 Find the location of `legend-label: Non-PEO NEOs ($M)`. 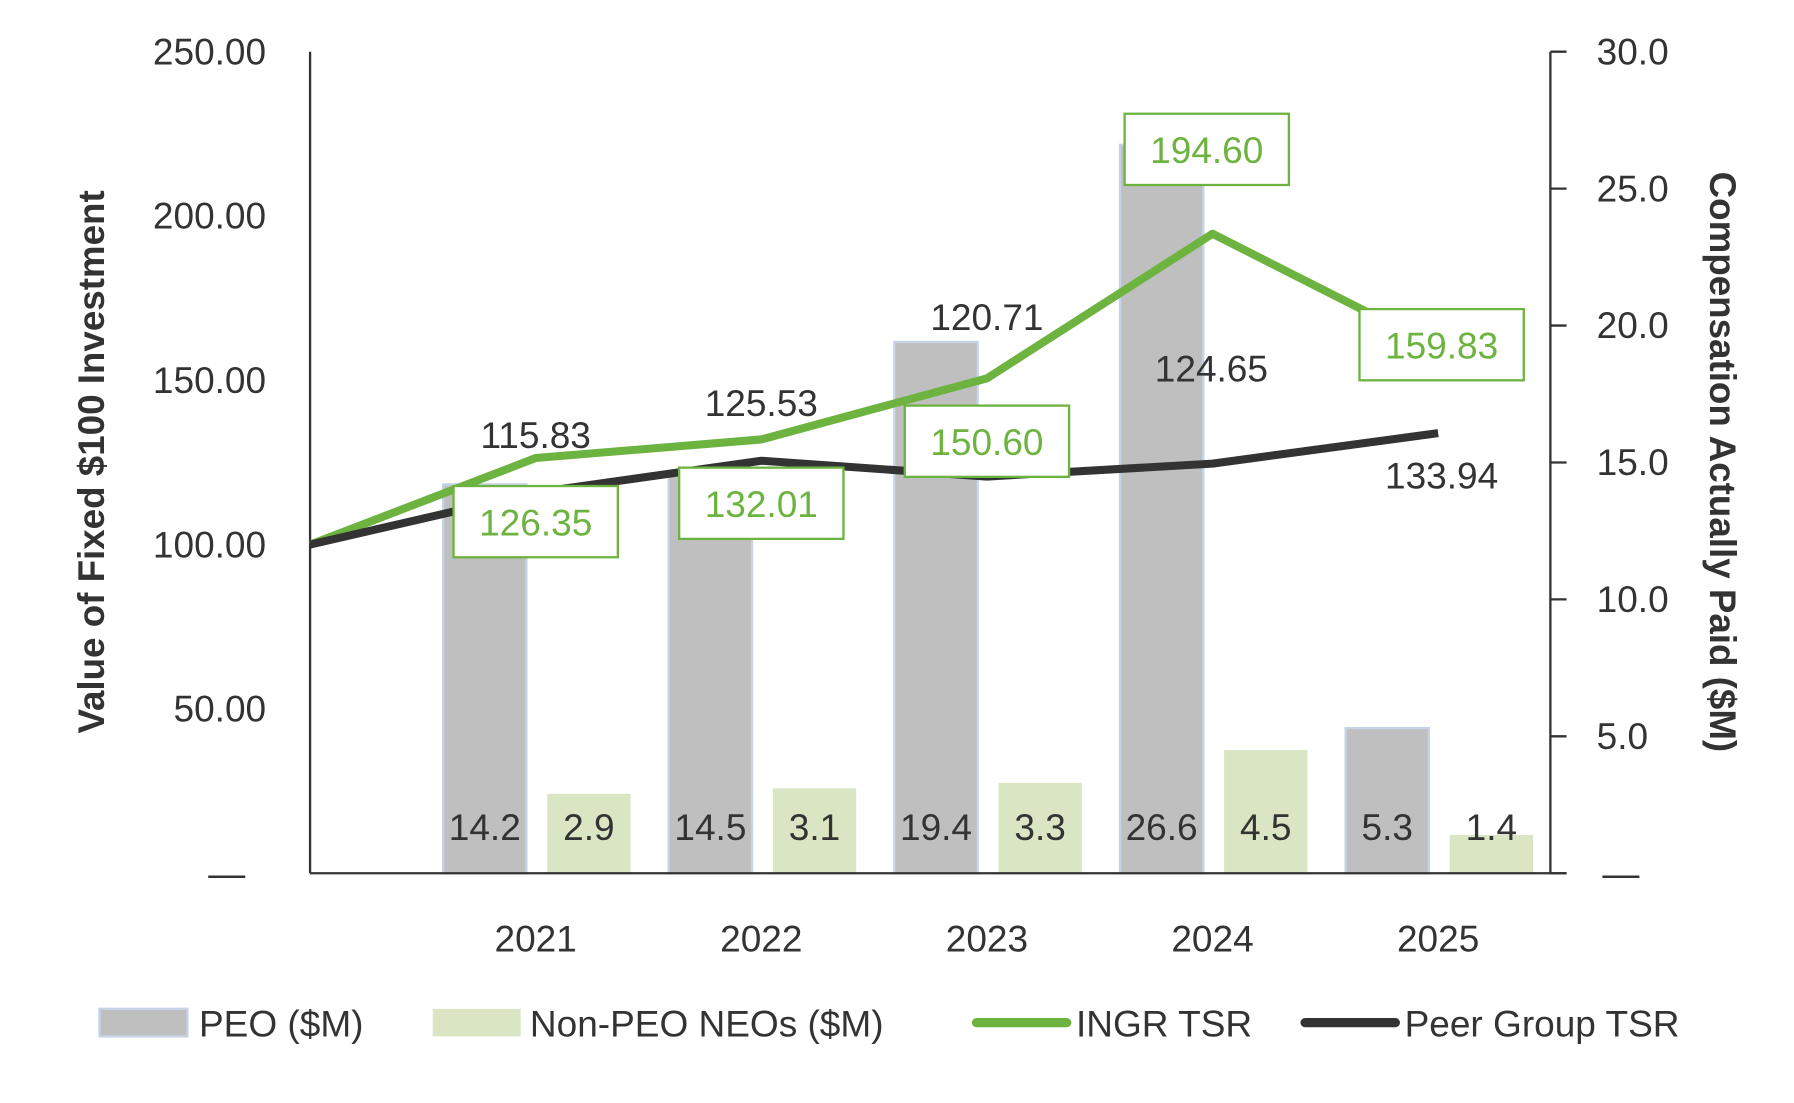

legend-label: Non-PEO NEOs ($M) is located at coordinates (707, 1024).